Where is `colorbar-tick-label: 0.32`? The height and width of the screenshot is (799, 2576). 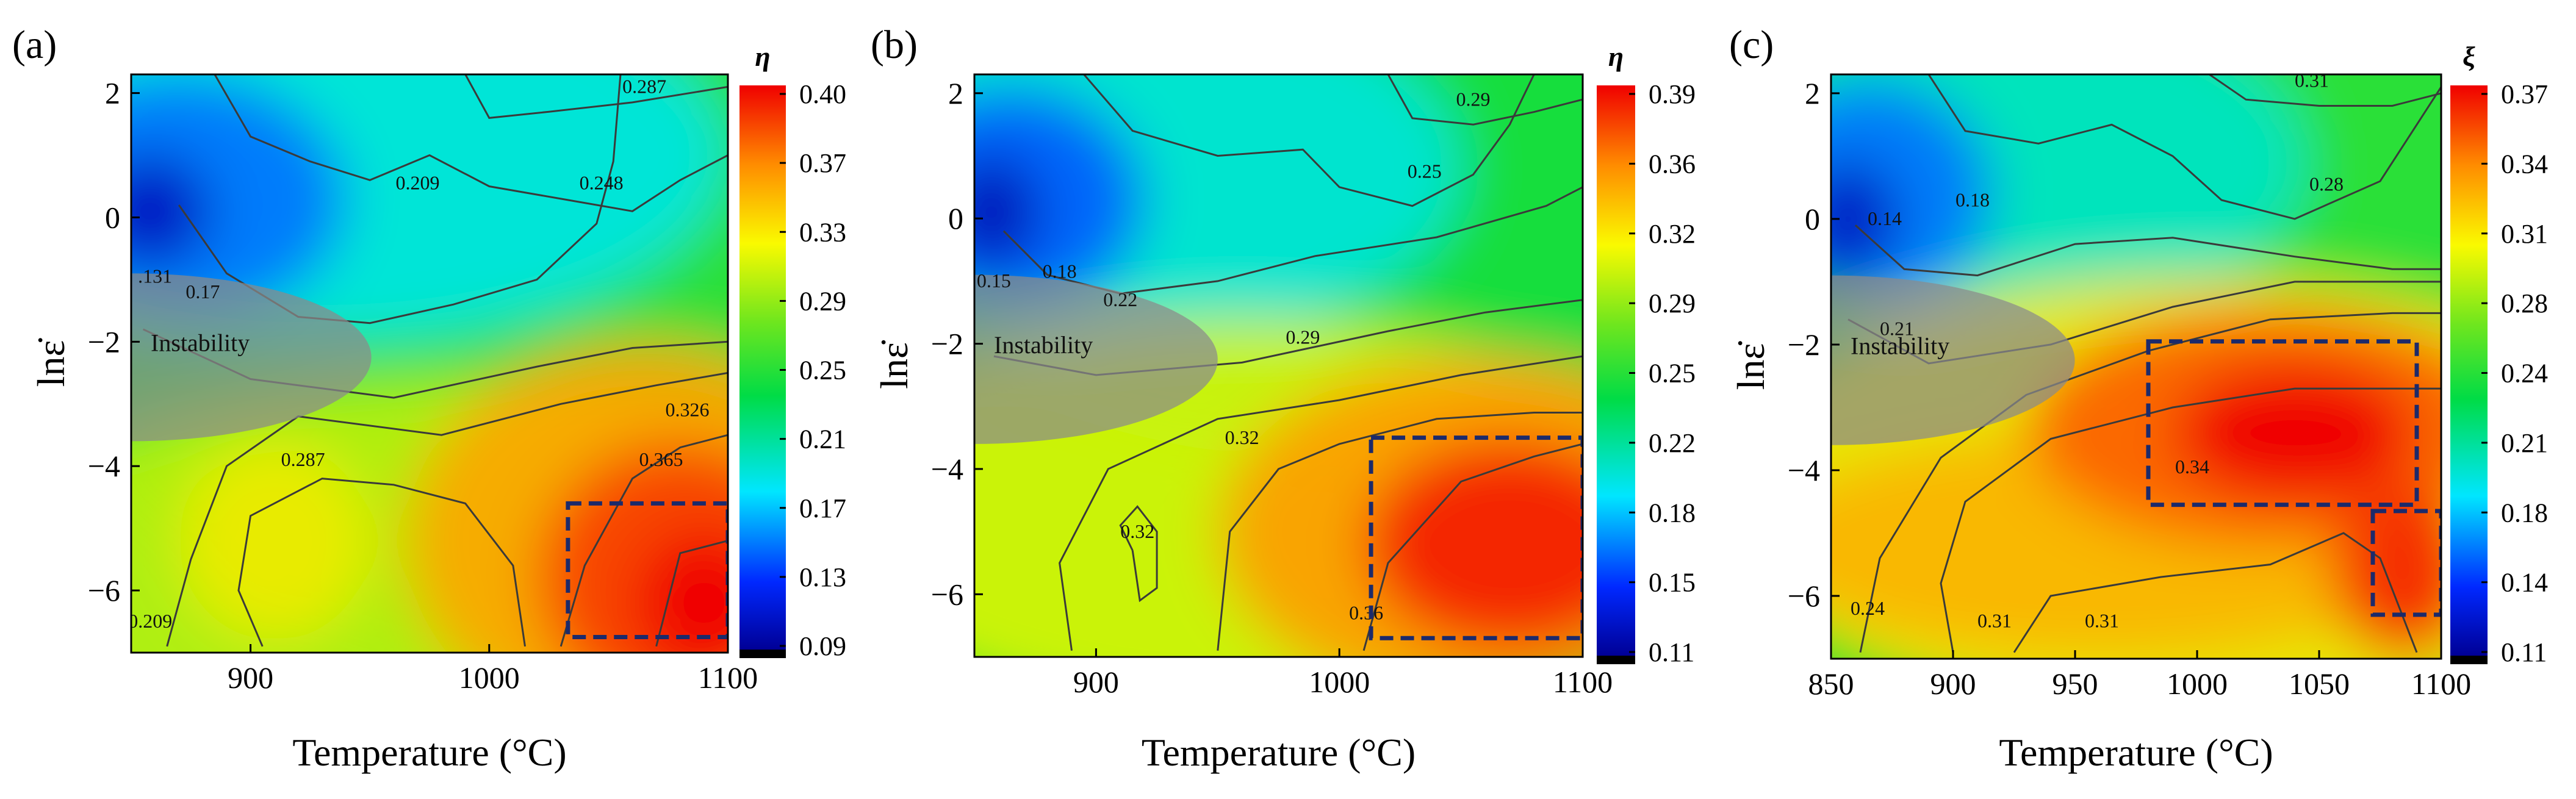
colorbar-tick-label: 0.32 is located at coordinates (1672, 234).